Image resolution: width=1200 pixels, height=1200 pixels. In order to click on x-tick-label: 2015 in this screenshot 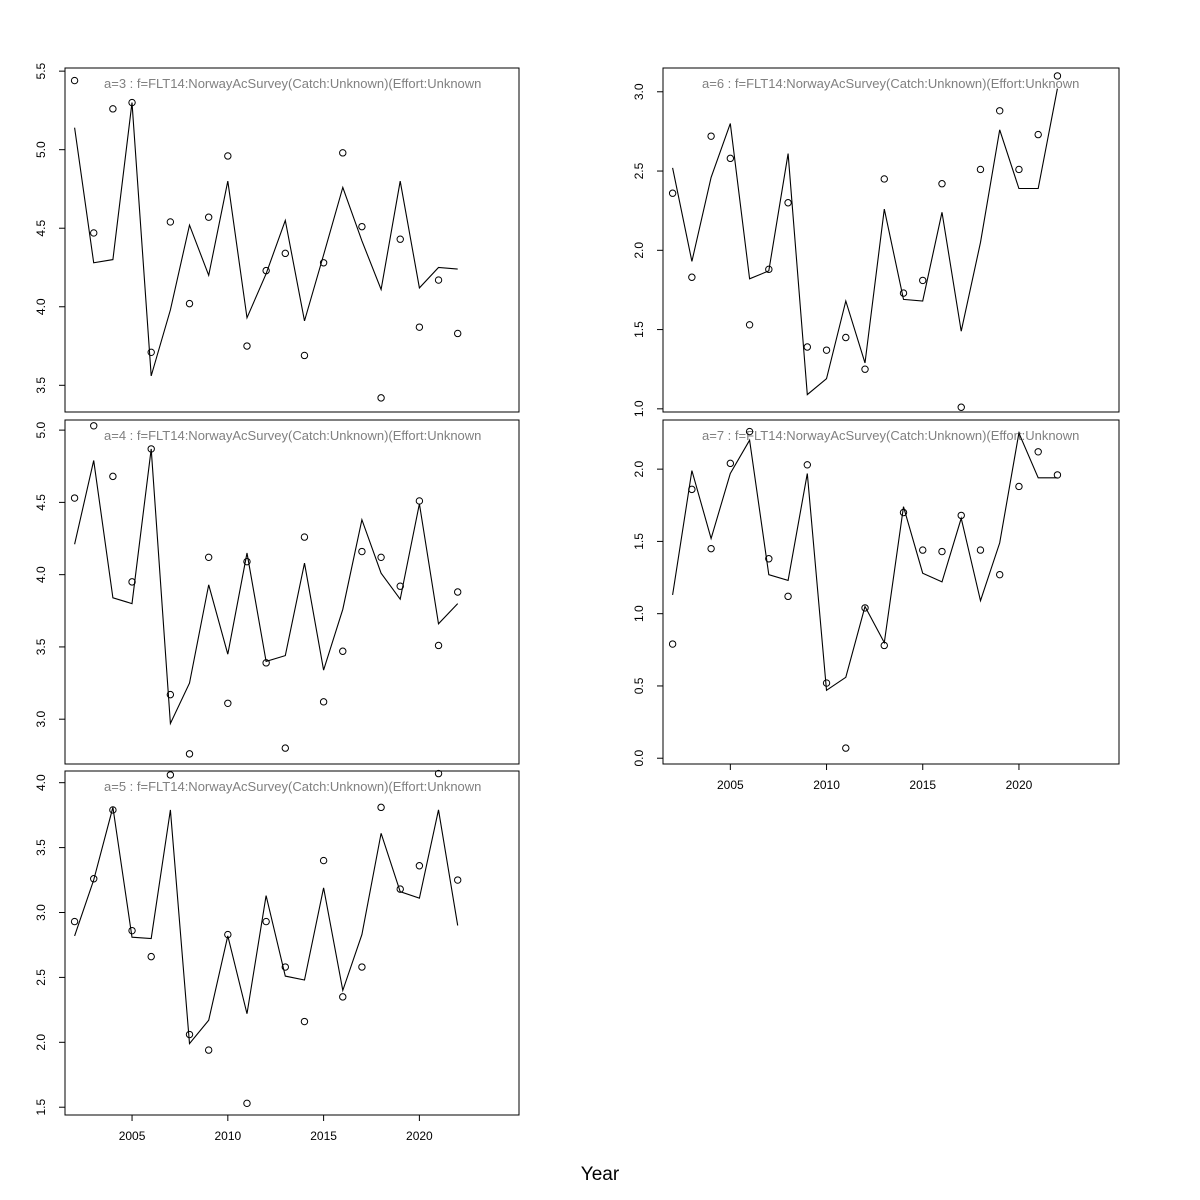, I will do `click(323, 1136)`.